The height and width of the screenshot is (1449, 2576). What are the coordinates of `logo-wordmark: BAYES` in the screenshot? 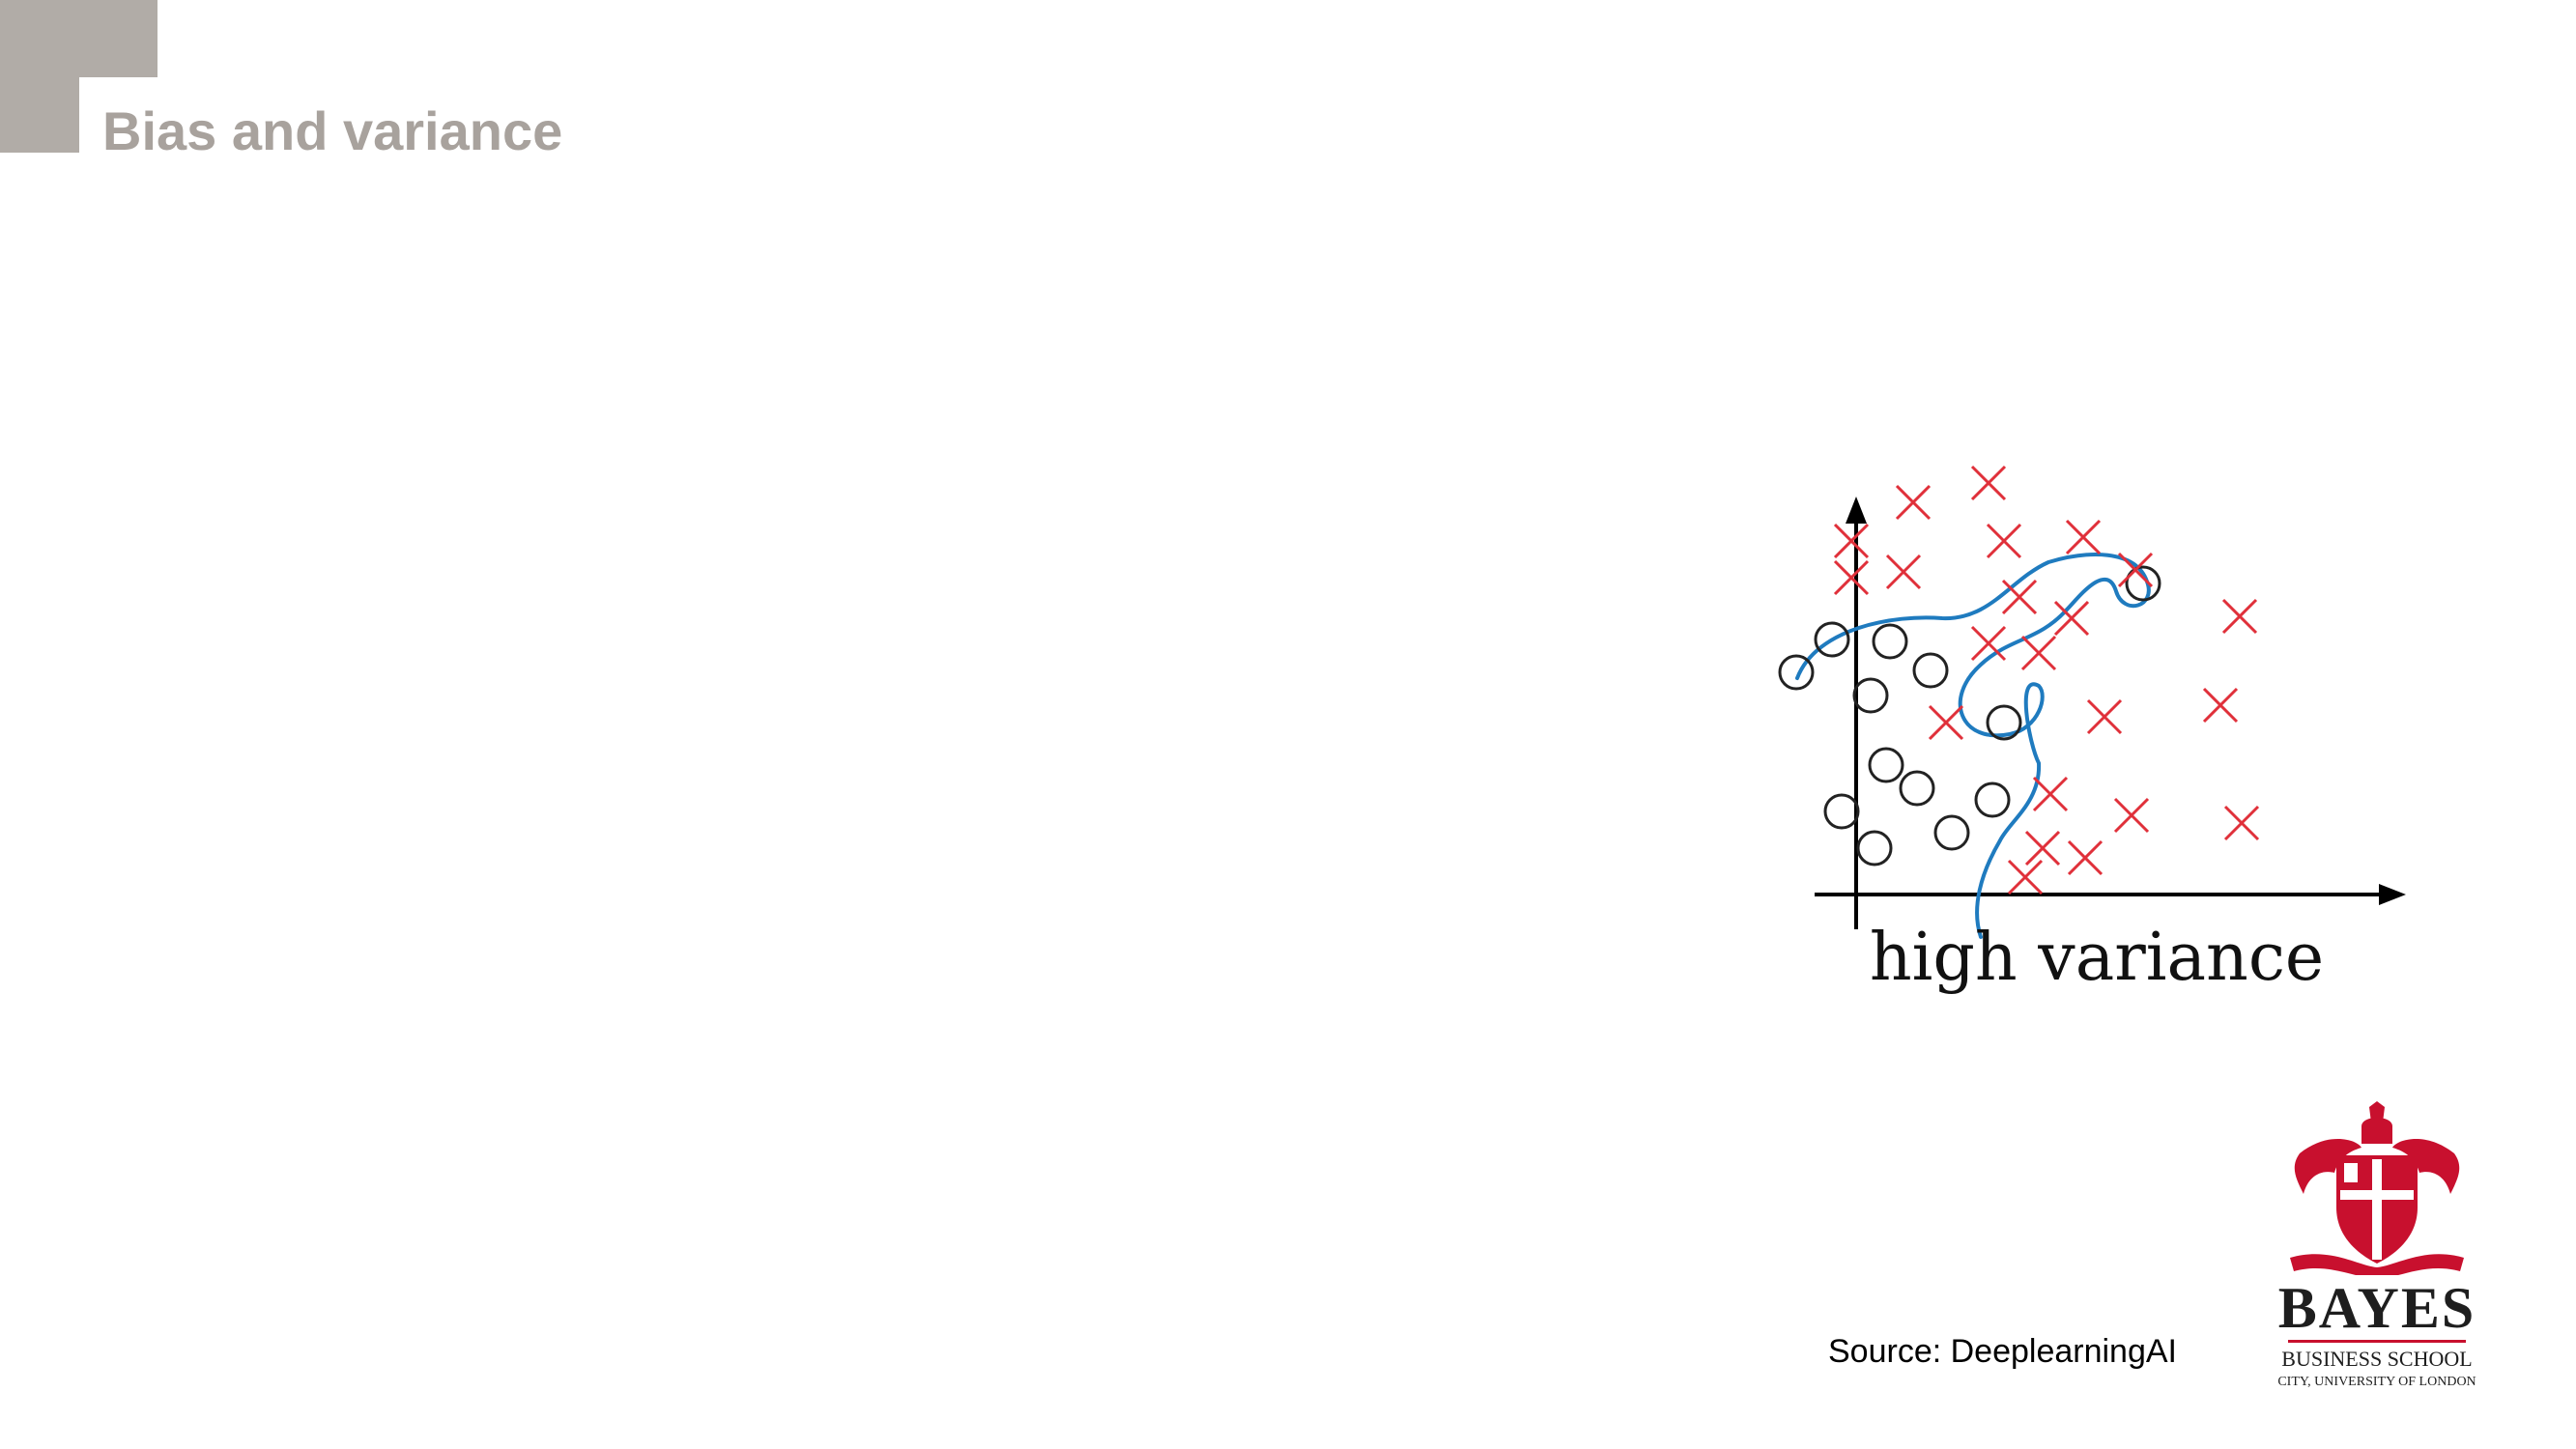 It's located at (2377, 1308).